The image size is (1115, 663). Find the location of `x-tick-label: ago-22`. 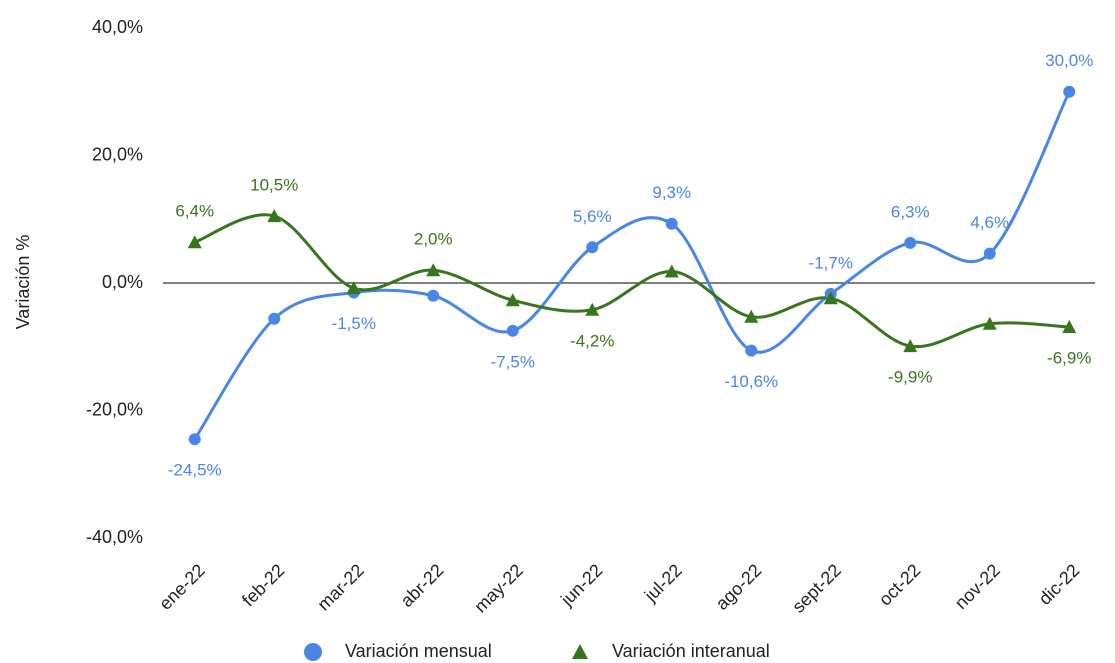

x-tick-label: ago-22 is located at coordinates (739, 587).